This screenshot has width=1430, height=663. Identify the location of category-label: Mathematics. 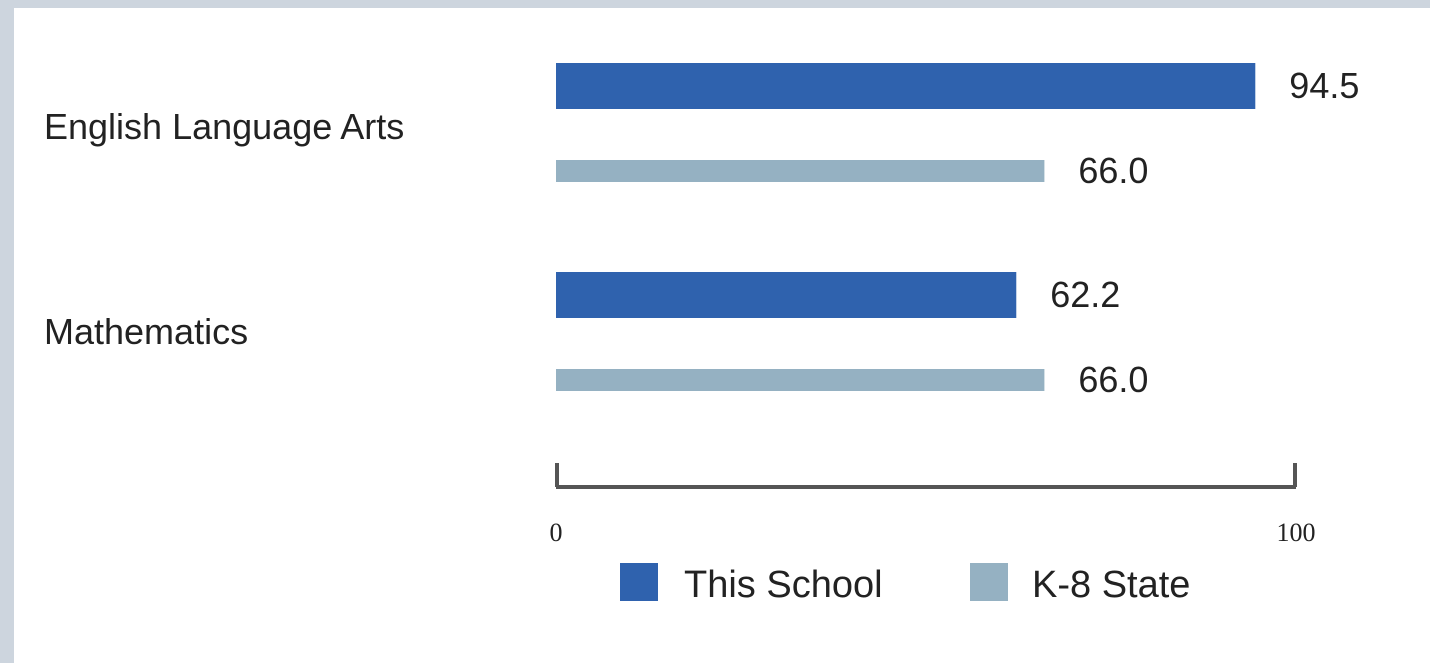
(146, 331).